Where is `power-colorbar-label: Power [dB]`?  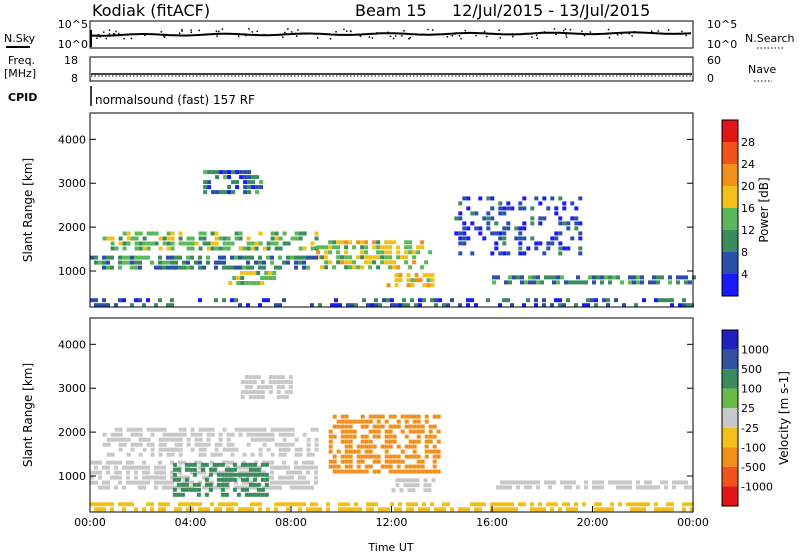
power-colorbar-label: Power [dB] is located at coordinates (764, 209).